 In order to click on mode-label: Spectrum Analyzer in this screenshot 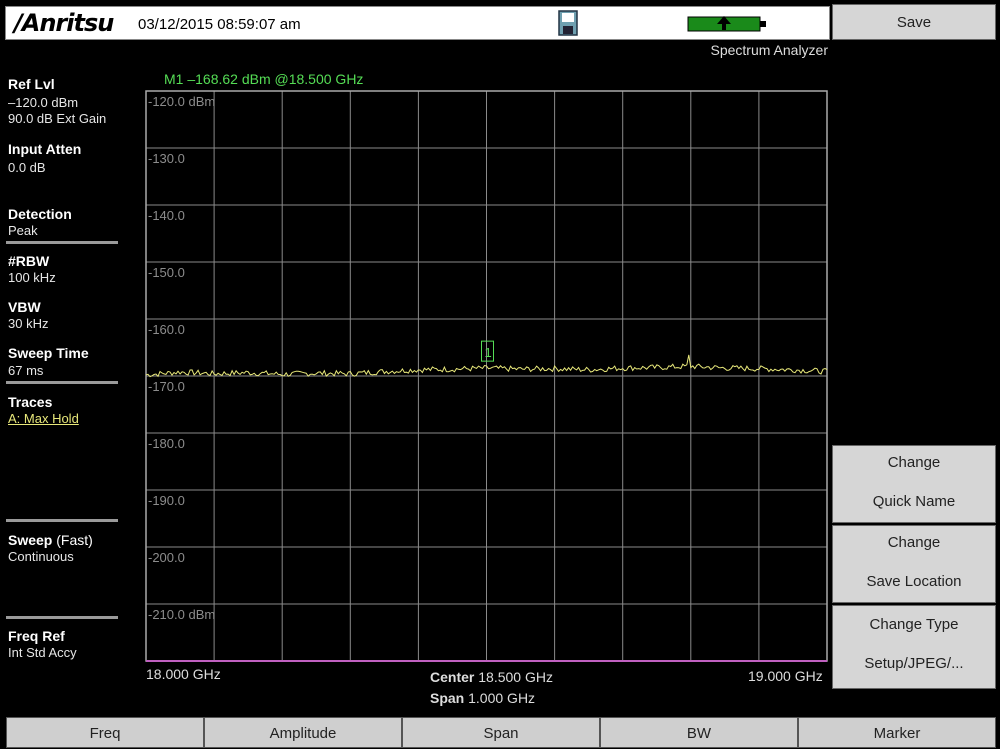, I will do `click(769, 50)`.